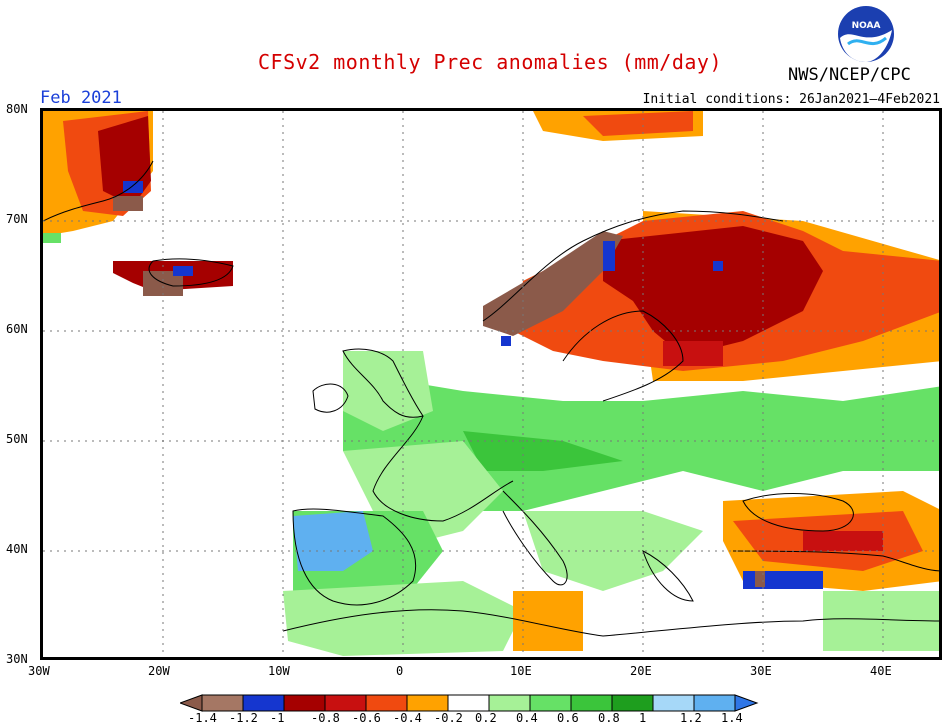 The width and height of the screenshot is (946, 728). I want to click on lon-label-0: 0, so click(400, 671).